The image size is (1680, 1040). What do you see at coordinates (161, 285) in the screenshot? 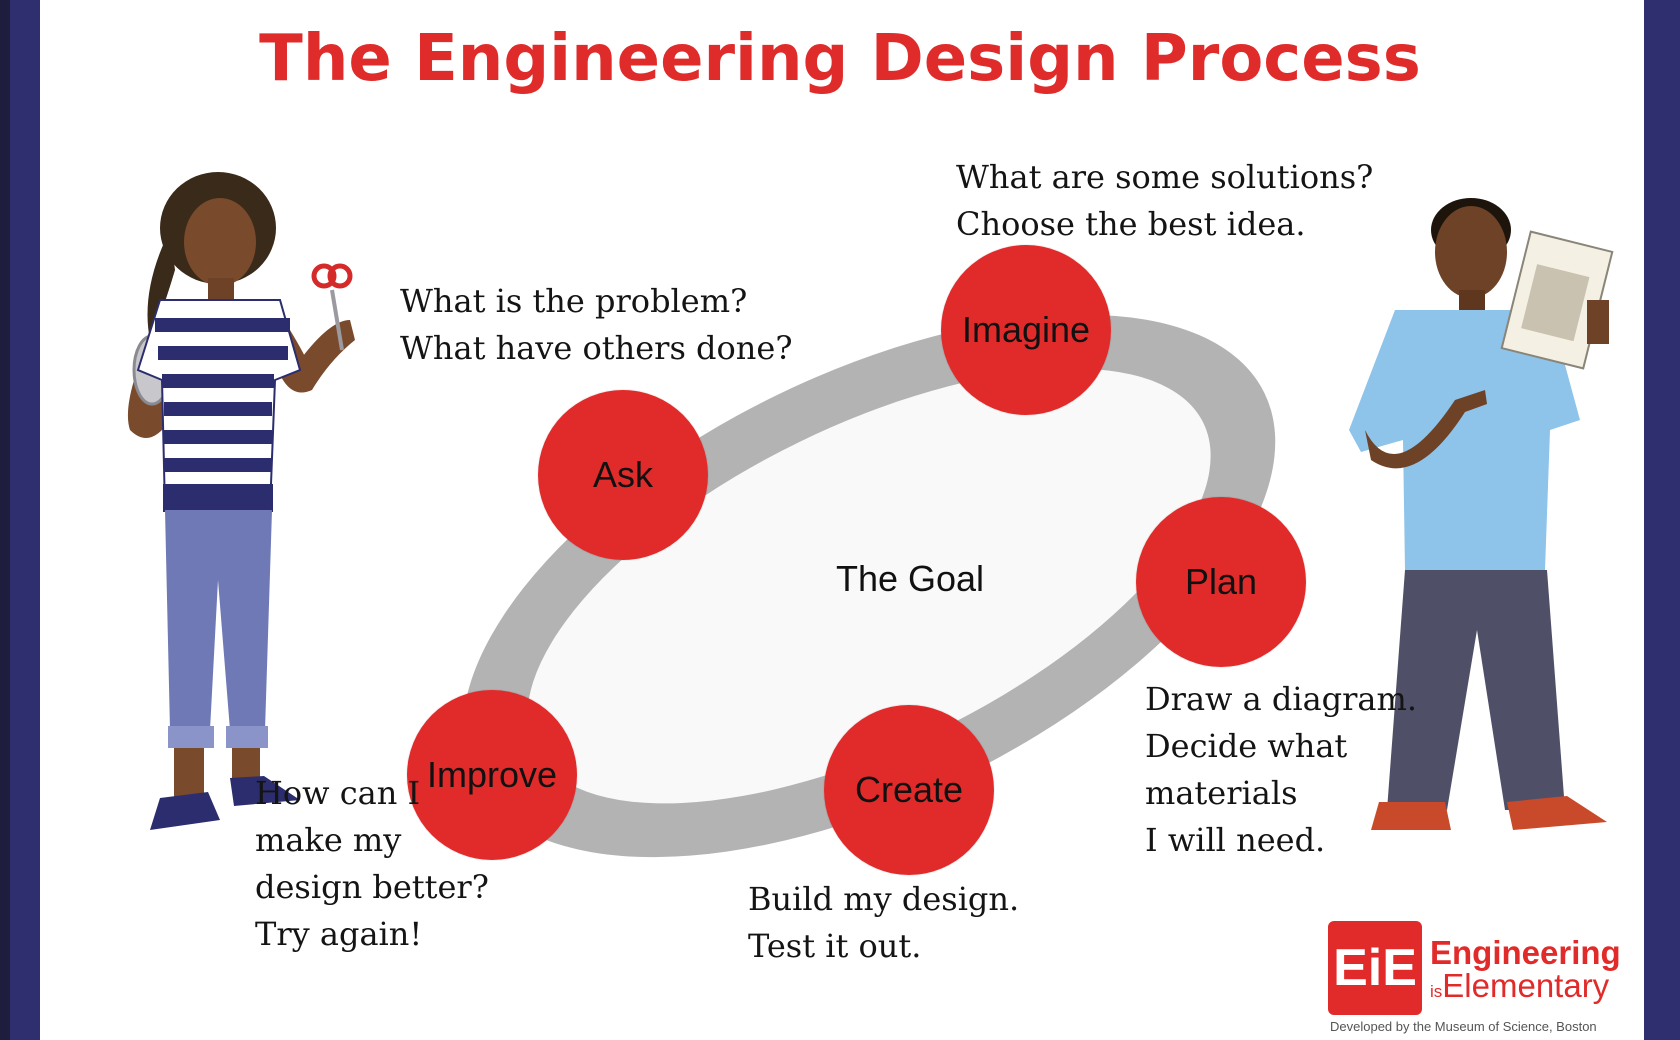
I see `girl-braid` at bounding box center [161, 285].